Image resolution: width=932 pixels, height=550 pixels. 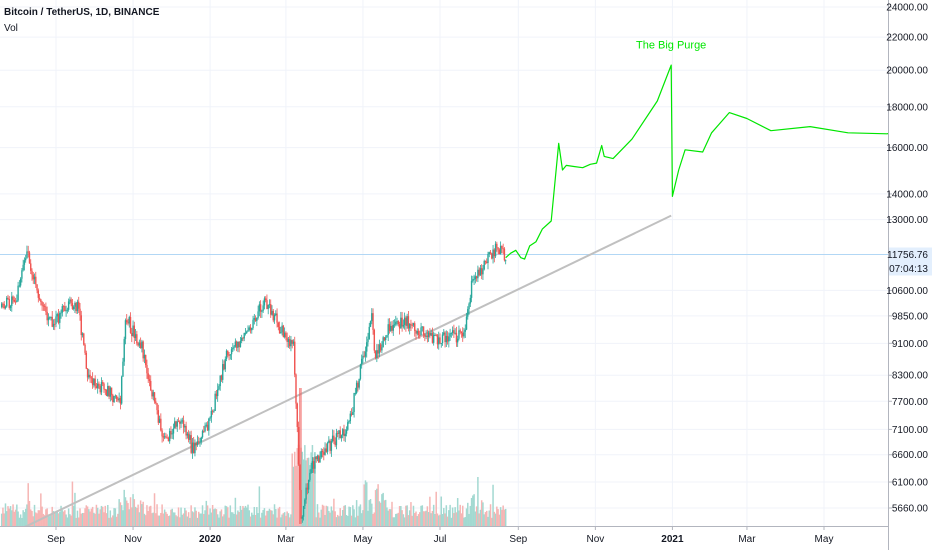 What do you see at coordinates (286, 539) in the screenshot?
I see `time-tick-label: Mar` at bounding box center [286, 539].